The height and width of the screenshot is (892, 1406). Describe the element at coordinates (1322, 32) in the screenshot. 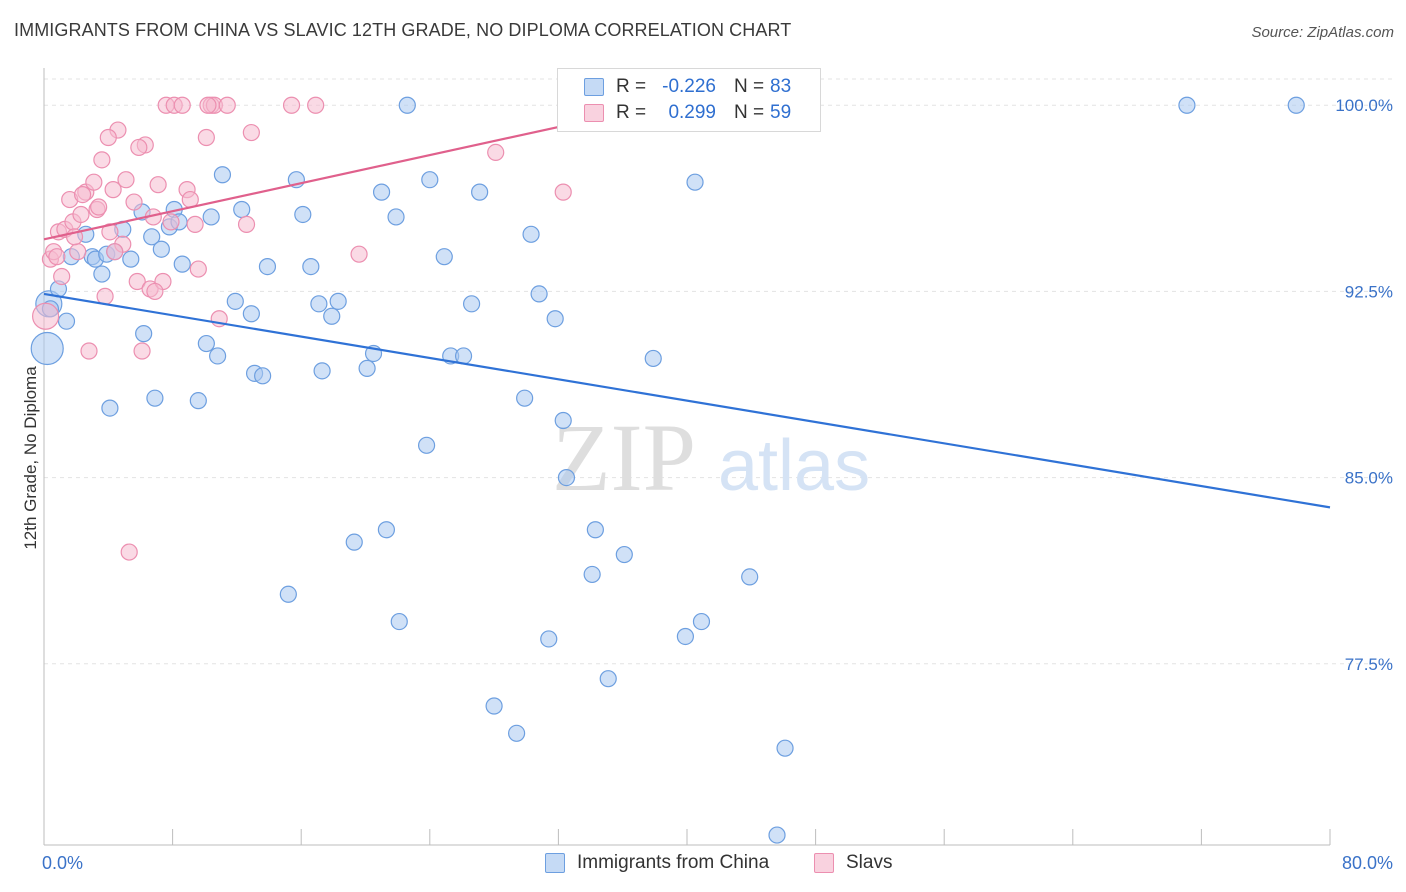

I see `chart-source: Source: ZipAtlas.com` at that location.